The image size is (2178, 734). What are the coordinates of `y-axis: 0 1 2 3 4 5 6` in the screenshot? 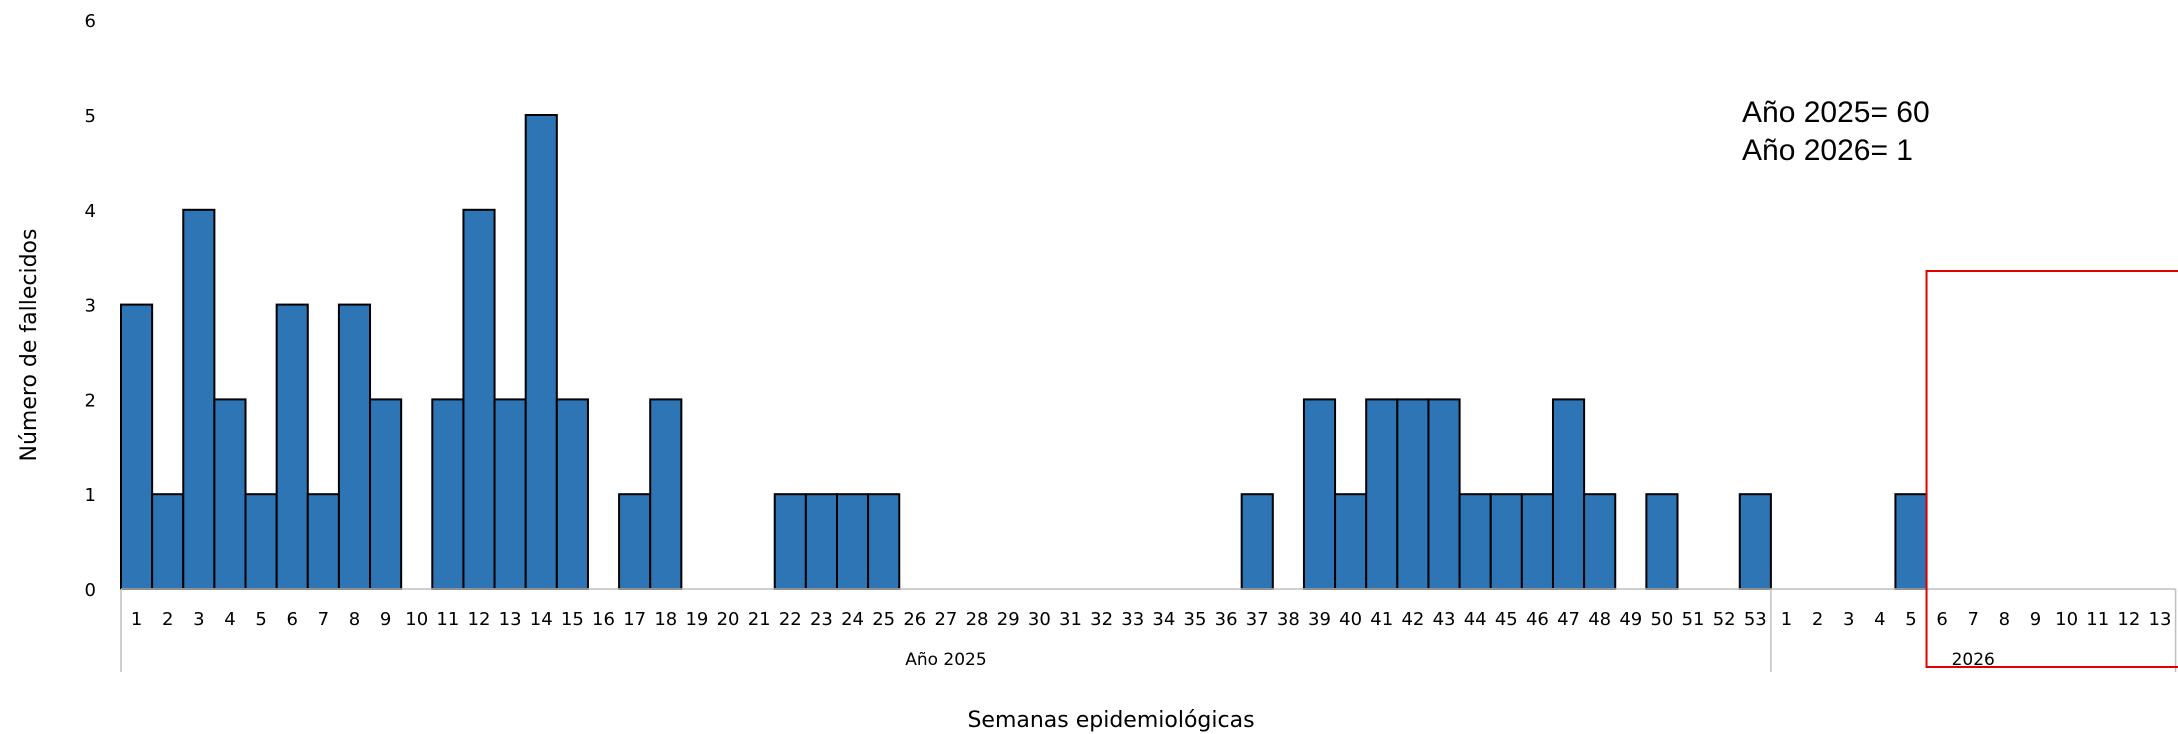 It's located at (90, 306).